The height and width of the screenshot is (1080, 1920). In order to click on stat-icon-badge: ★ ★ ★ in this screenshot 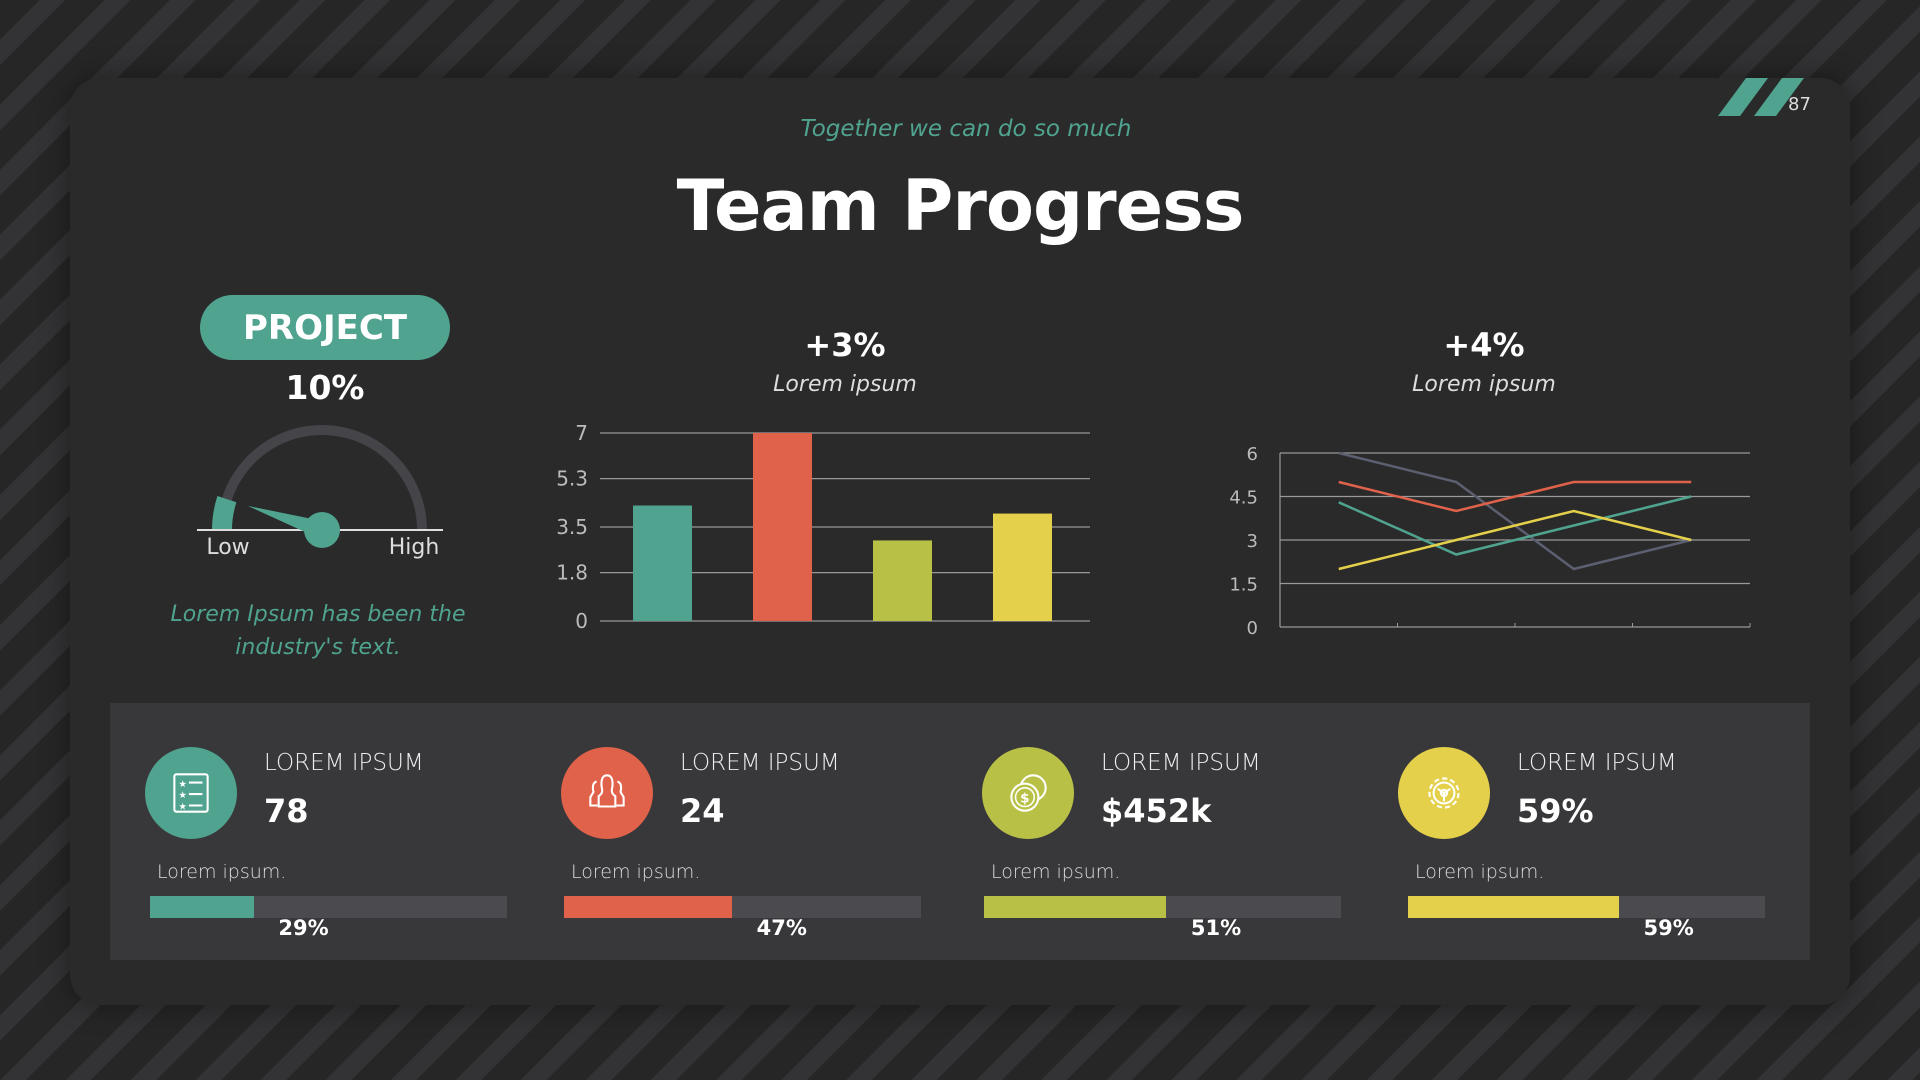, I will do `click(191, 793)`.